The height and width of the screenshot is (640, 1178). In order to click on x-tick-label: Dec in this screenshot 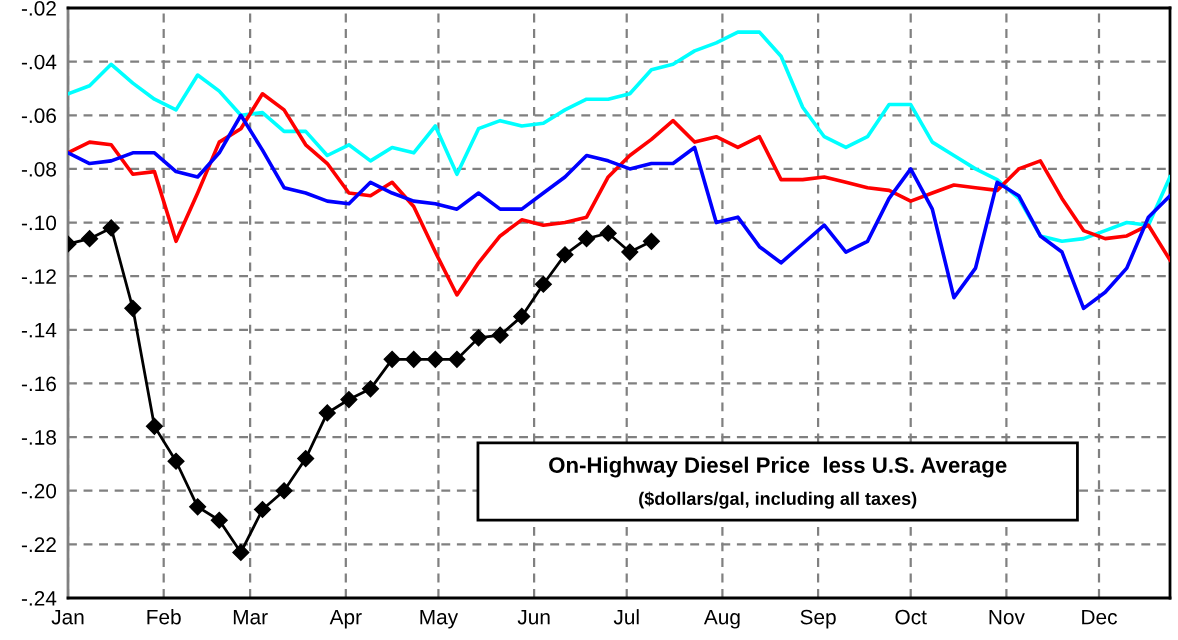, I will do `click(1099, 617)`.